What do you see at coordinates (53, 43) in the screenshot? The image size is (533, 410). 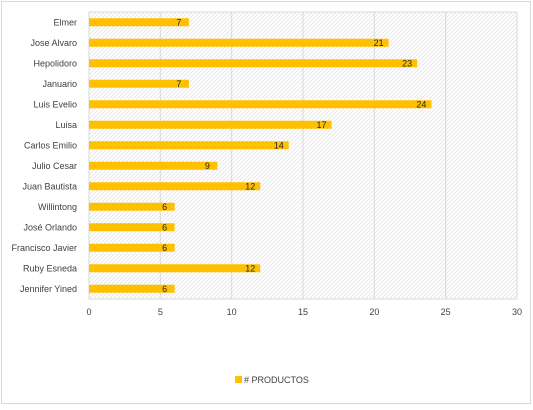 I see `category-label: Jose Alvaro` at bounding box center [53, 43].